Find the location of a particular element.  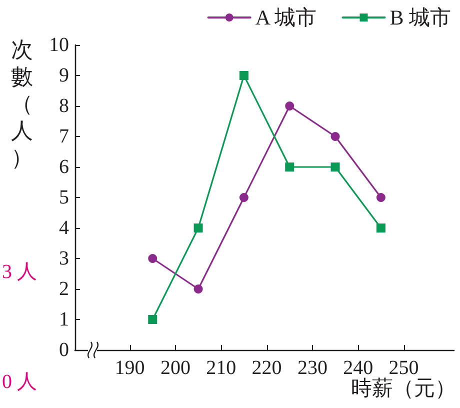

y-tick-label: 10 is located at coordinates (59, 45).